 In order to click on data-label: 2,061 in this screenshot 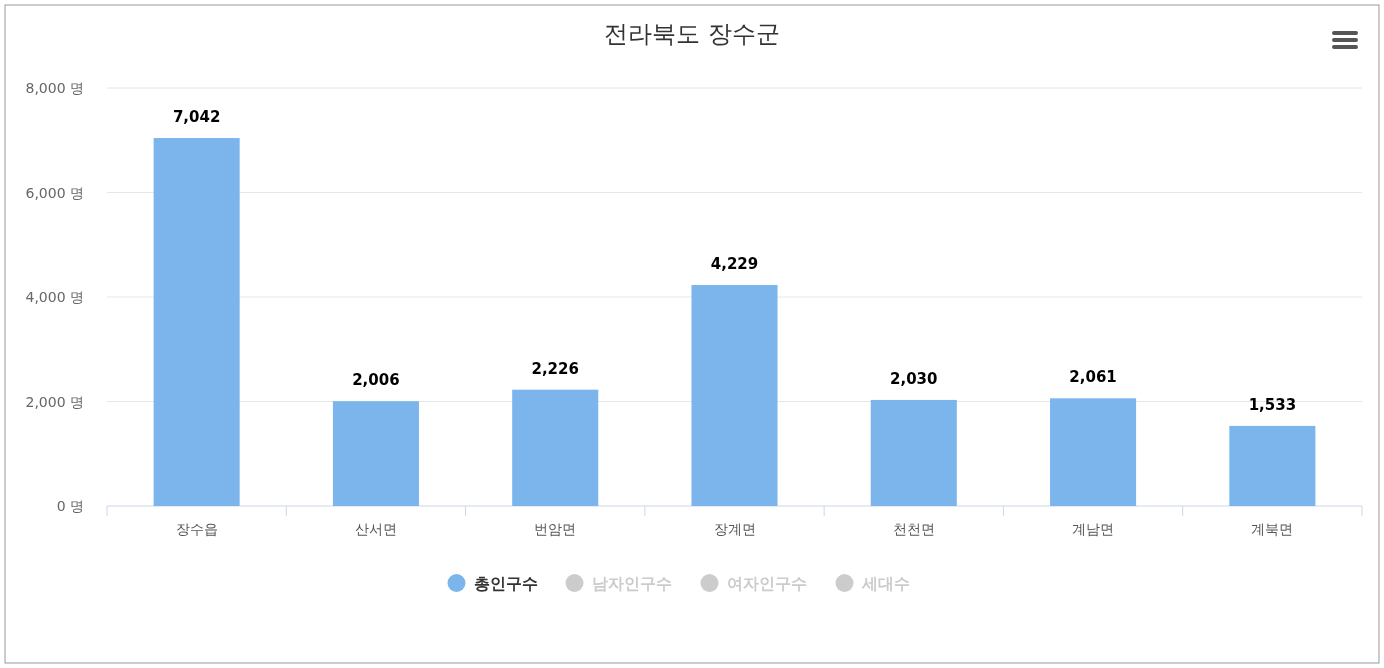, I will do `click(1093, 377)`.